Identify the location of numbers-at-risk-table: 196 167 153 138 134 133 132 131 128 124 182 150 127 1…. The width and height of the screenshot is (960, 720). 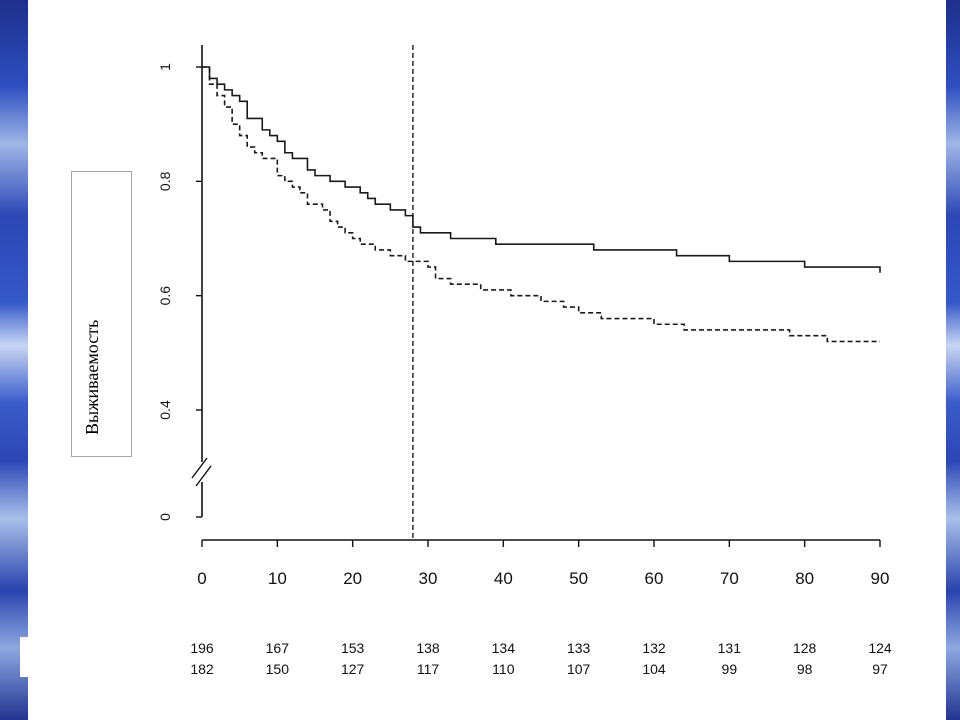
(541, 658).